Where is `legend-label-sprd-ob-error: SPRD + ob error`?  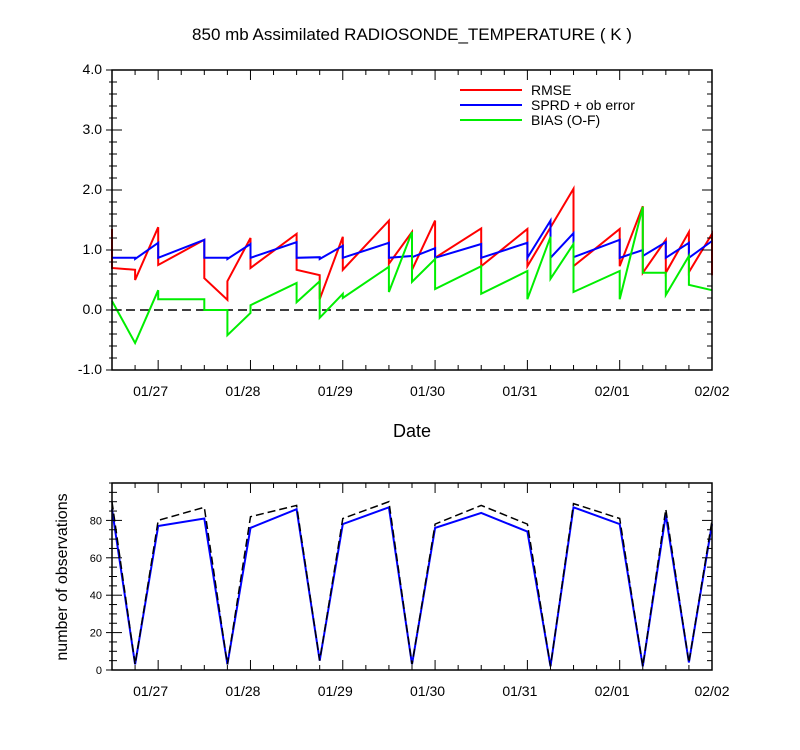
legend-label-sprd-ob-error: SPRD + ob error is located at coordinates (583, 105).